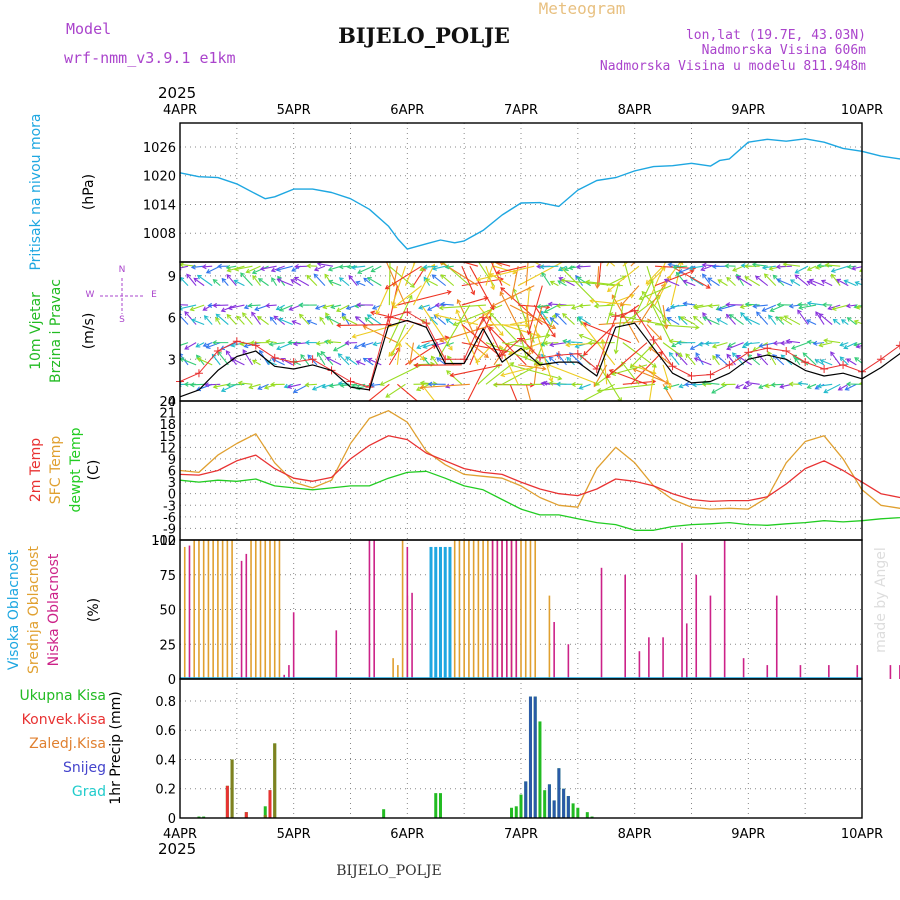  I want to click on temp-sfc-line, so click(539, 460).